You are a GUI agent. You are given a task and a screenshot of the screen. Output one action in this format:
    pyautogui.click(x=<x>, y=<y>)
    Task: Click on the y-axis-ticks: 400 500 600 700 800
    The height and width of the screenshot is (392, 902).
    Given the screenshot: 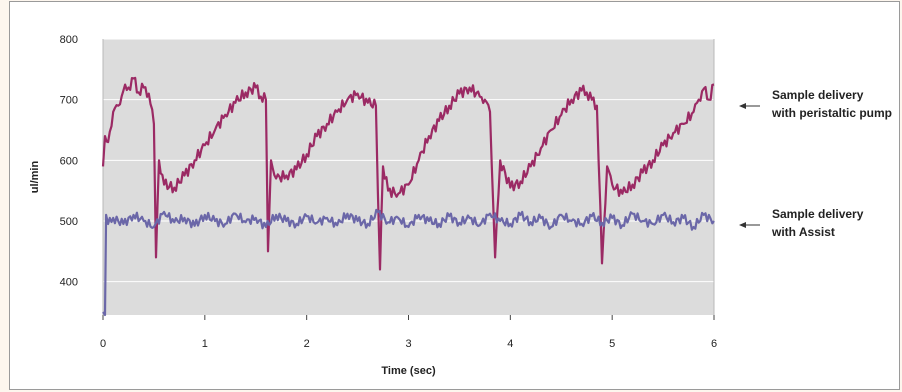 What is the action you would take?
    pyautogui.click(x=69, y=161)
    